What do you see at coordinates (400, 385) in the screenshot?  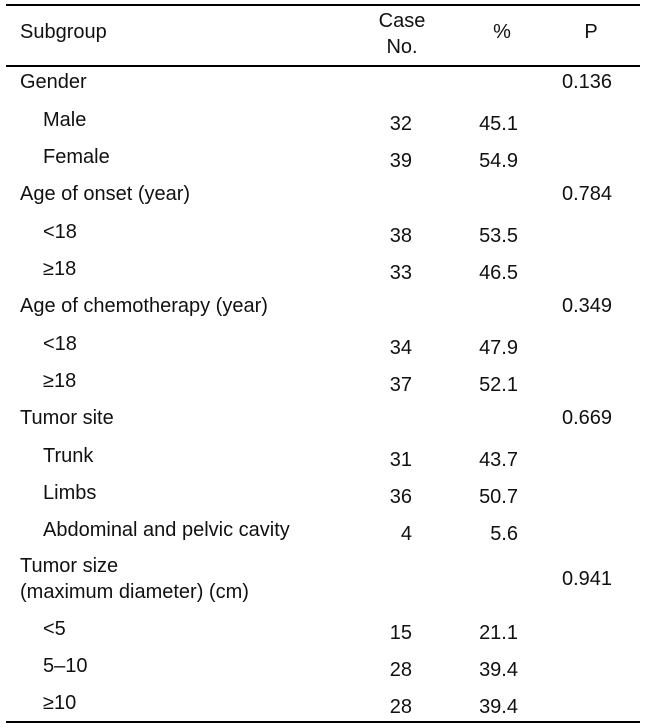 I see `row-case: 37` at bounding box center [400, 385].